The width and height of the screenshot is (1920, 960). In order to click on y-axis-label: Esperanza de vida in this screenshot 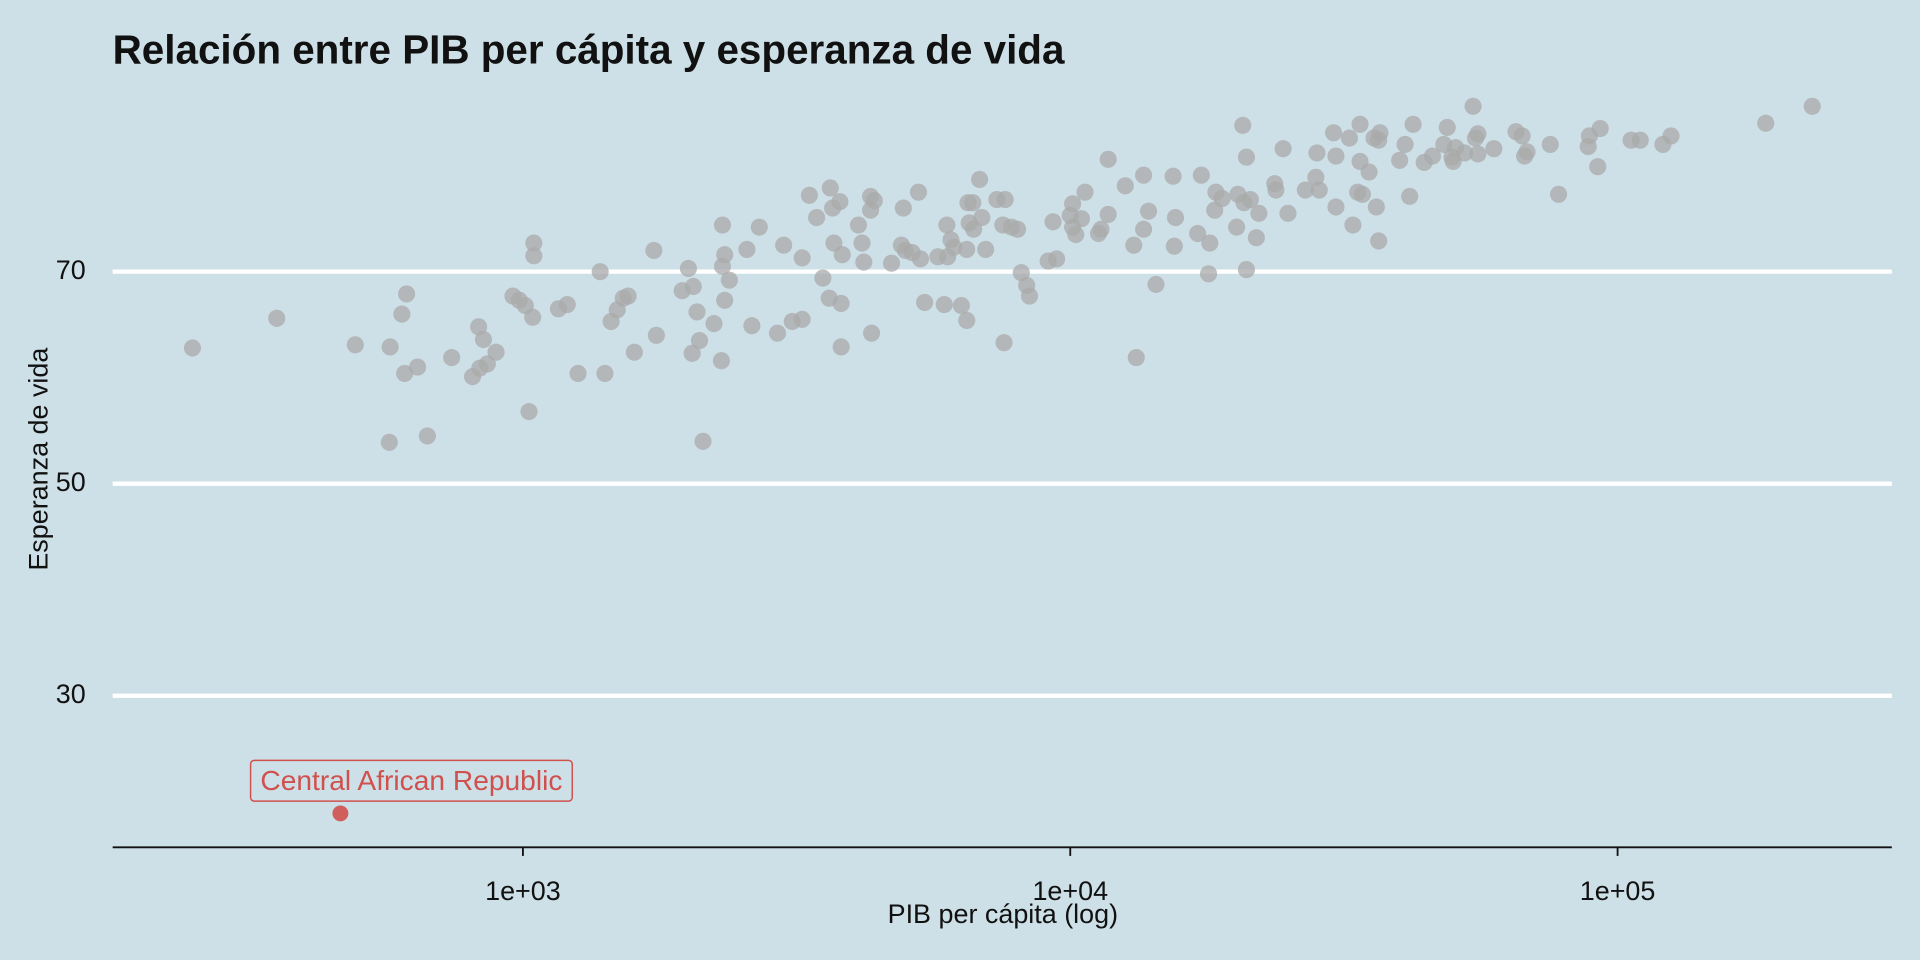, I will do `click(39, 459)`.